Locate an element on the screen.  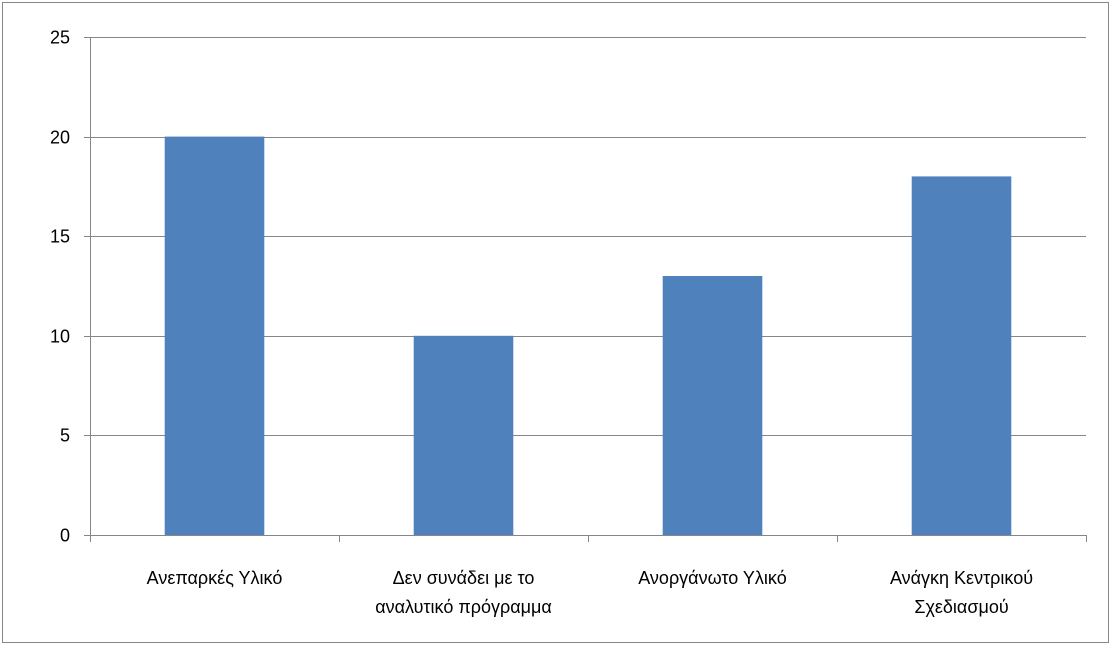
y-tick-label: 10 is located at coordinates (60, 337).